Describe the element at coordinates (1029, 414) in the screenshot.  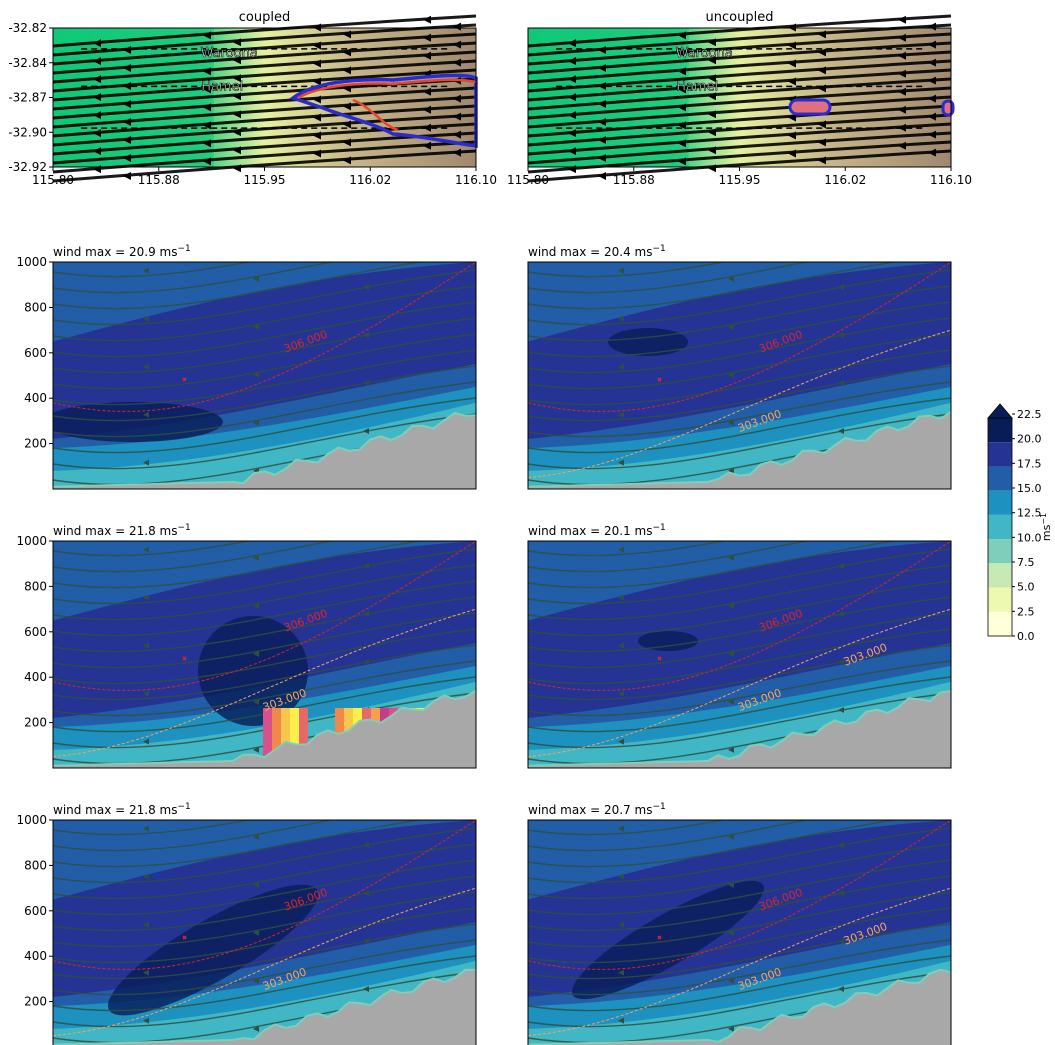
I see `colorbar-tick-label: 22.5` at that location.